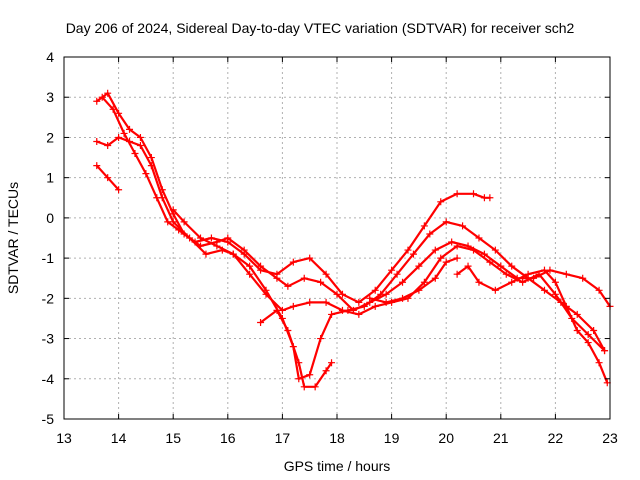  What do you see at coordinates (13, 238) in the screenshot?
I see `y-axis-label: SDTVAR / TECUs` at bounding box center [13, 238].